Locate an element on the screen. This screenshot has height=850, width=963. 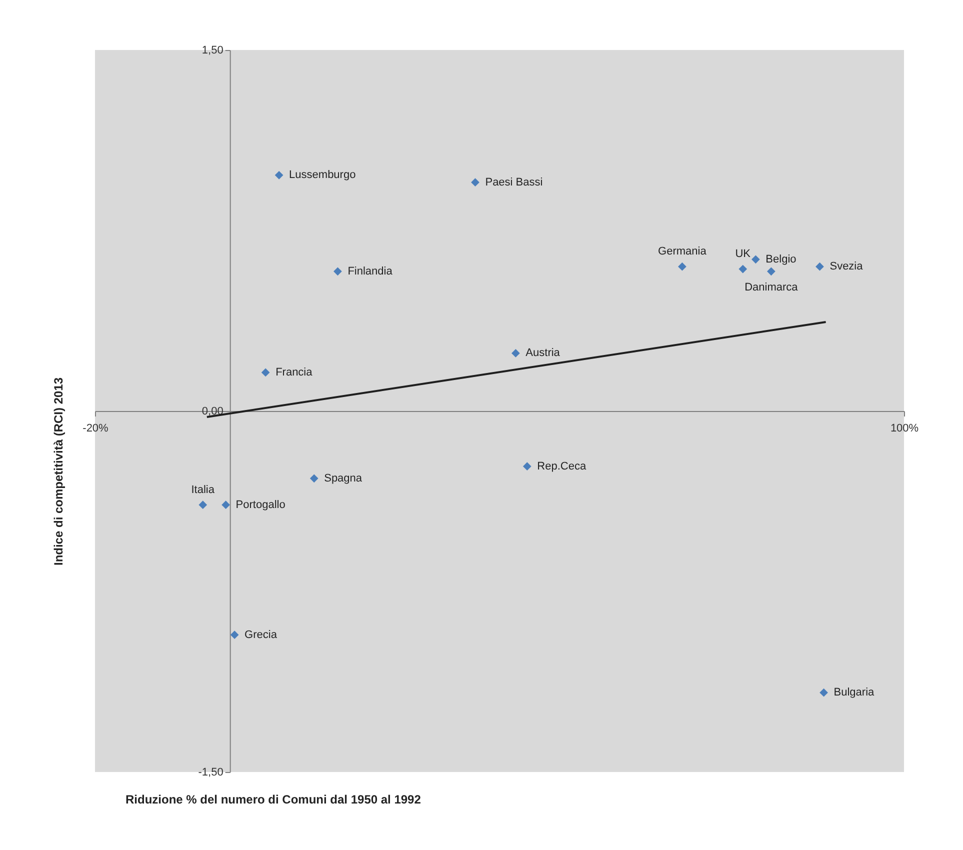
annotation: Italia is located at coordinates (203, 490).